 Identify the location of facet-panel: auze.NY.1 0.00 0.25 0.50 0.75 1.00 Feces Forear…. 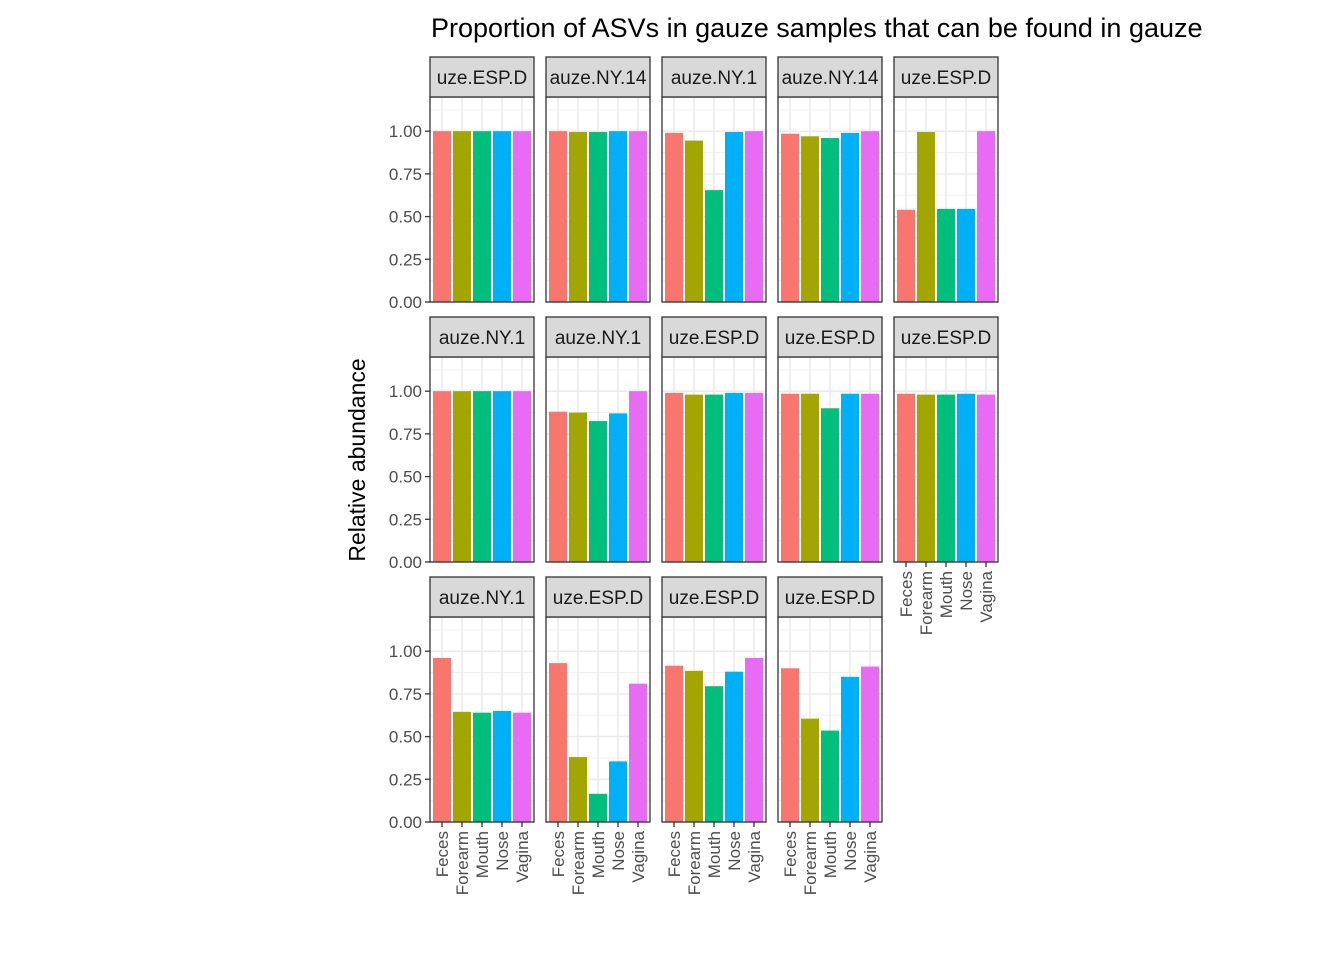
(462, 735).